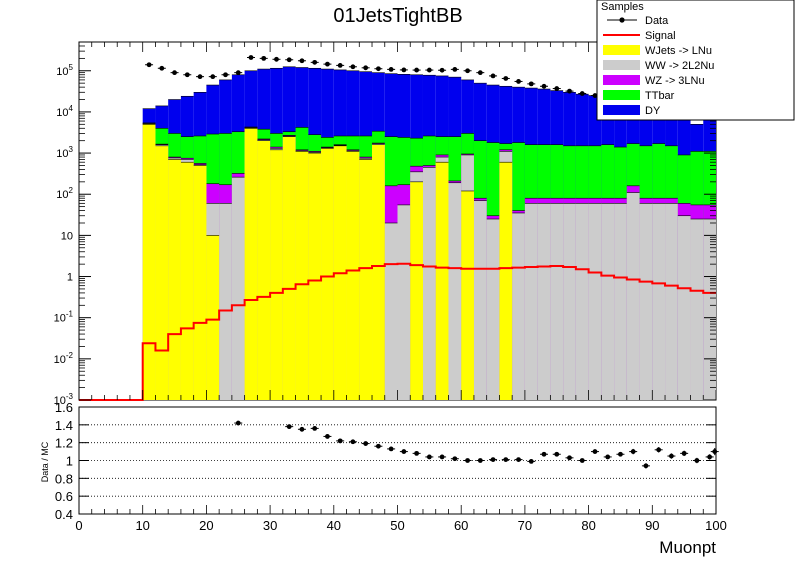 The width and height of the screenshot is (796, 572). What do you see at coordinates (64, 407) in the screenshot?
I see `ratio-y-tick-label: 1.6` at bounding box center [64, 407].